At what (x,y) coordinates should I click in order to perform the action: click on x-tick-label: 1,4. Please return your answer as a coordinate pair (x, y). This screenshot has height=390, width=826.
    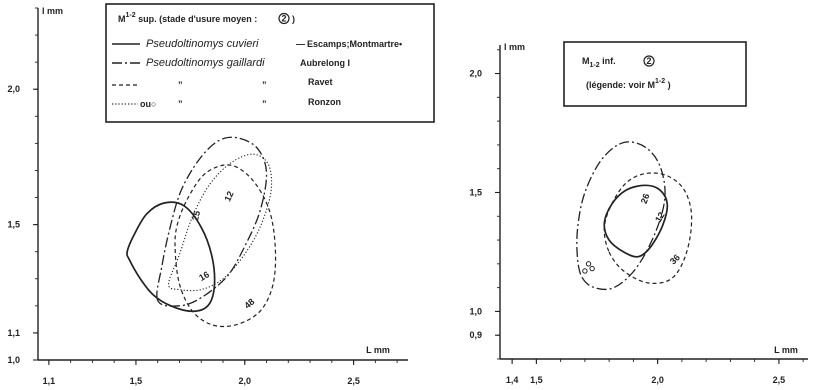
    Looking at the image, I should click on (512, 380).